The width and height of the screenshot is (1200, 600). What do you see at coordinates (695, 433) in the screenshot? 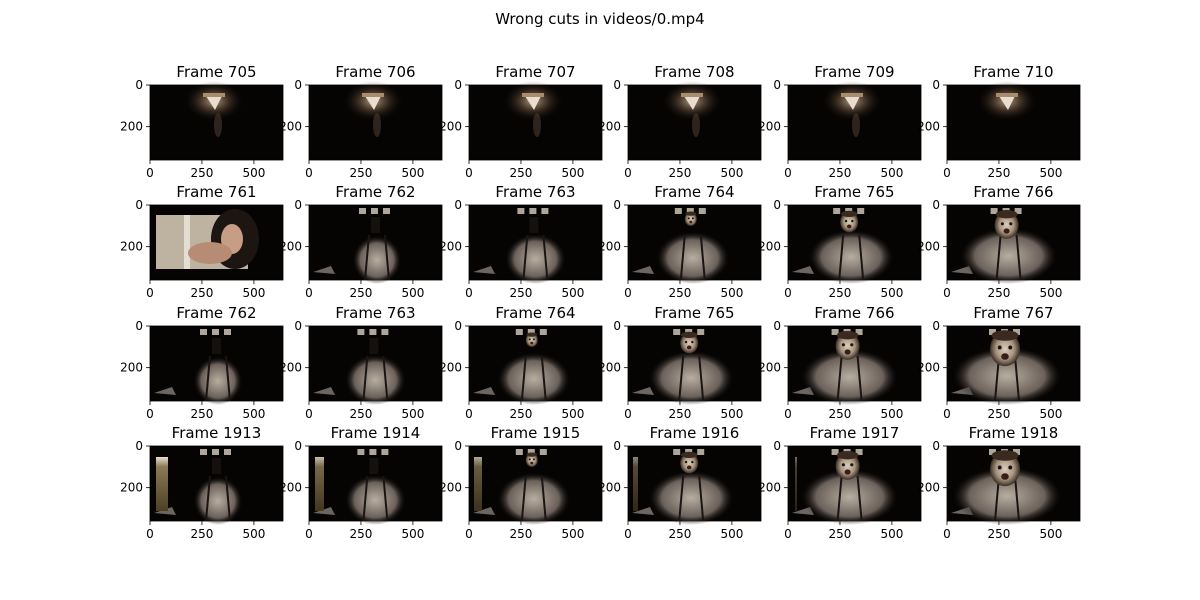
I see `frame-title: Frame 1916` at bounding box center [695, 433].